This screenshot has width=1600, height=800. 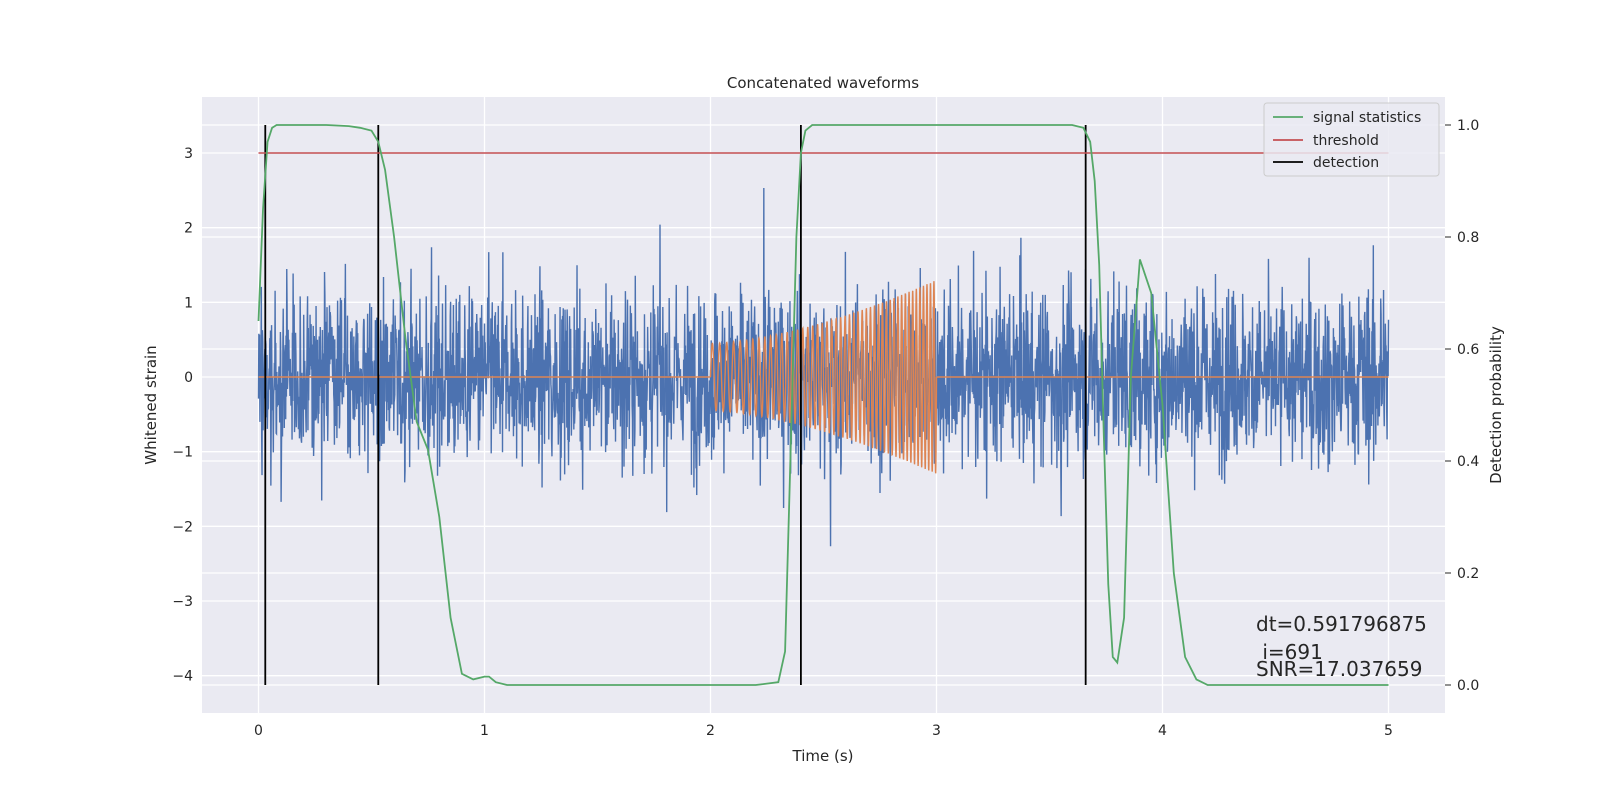 What do you see at coordinates (1339, 669) in the screenshot?
I see `annotation-snr: SNR=17.037659` at bounding box center [1339, 669].